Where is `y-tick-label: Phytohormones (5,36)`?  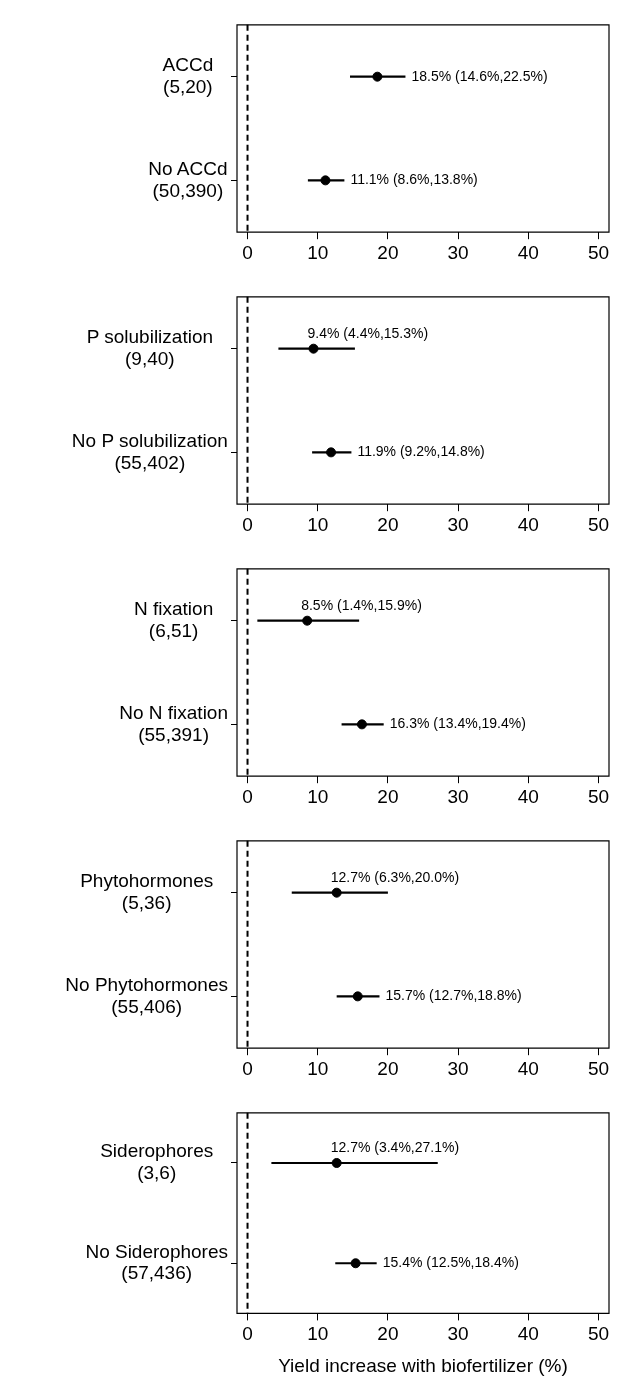 y-tick-label: Phytohormones (5,36) is located at coordinates (147, 891).